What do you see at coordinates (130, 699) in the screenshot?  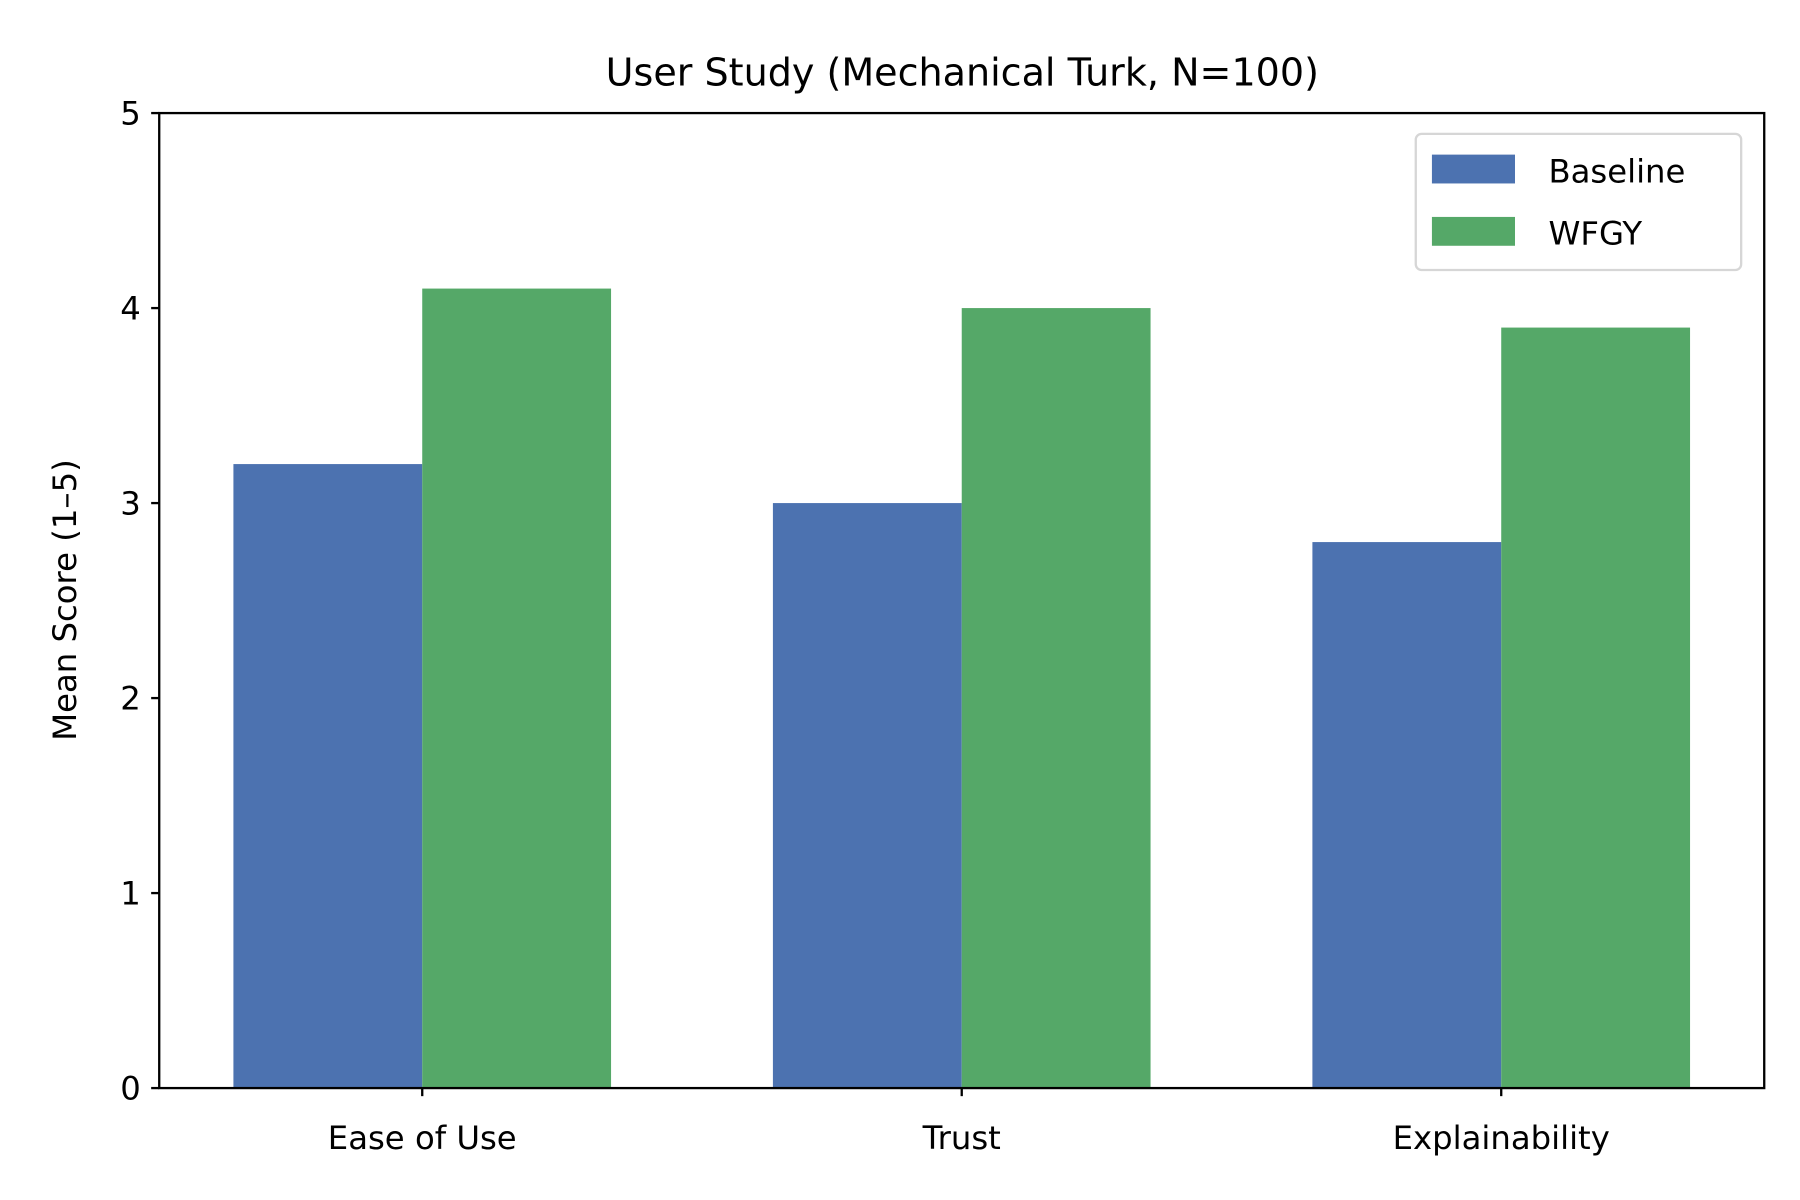 I see `y-tick-label: 2` at bounding box center [130, 699].